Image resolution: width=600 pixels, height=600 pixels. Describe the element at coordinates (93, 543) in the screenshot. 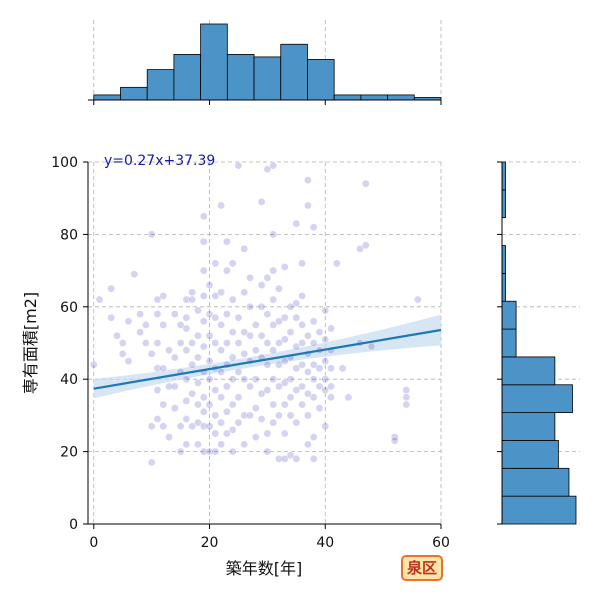

I see `x-tick-label: 0` at that location.